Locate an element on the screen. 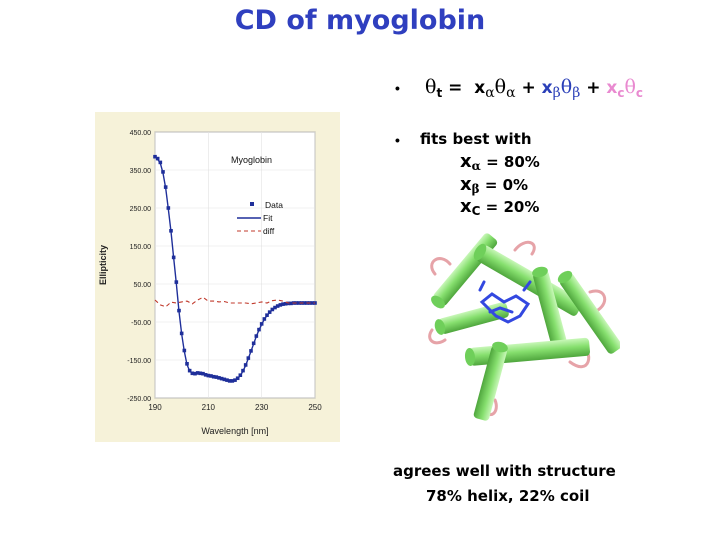 Image resolution: width=720 pixels, height=540 pixels. x-tick-label: 190 is located at coordinates (155, 407).